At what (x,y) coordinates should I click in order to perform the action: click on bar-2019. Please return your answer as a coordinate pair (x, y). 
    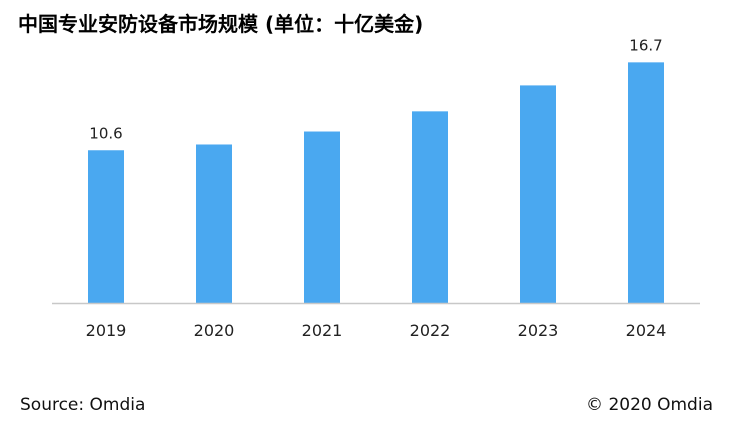
    Looking at the image, I should click on (106, 226).